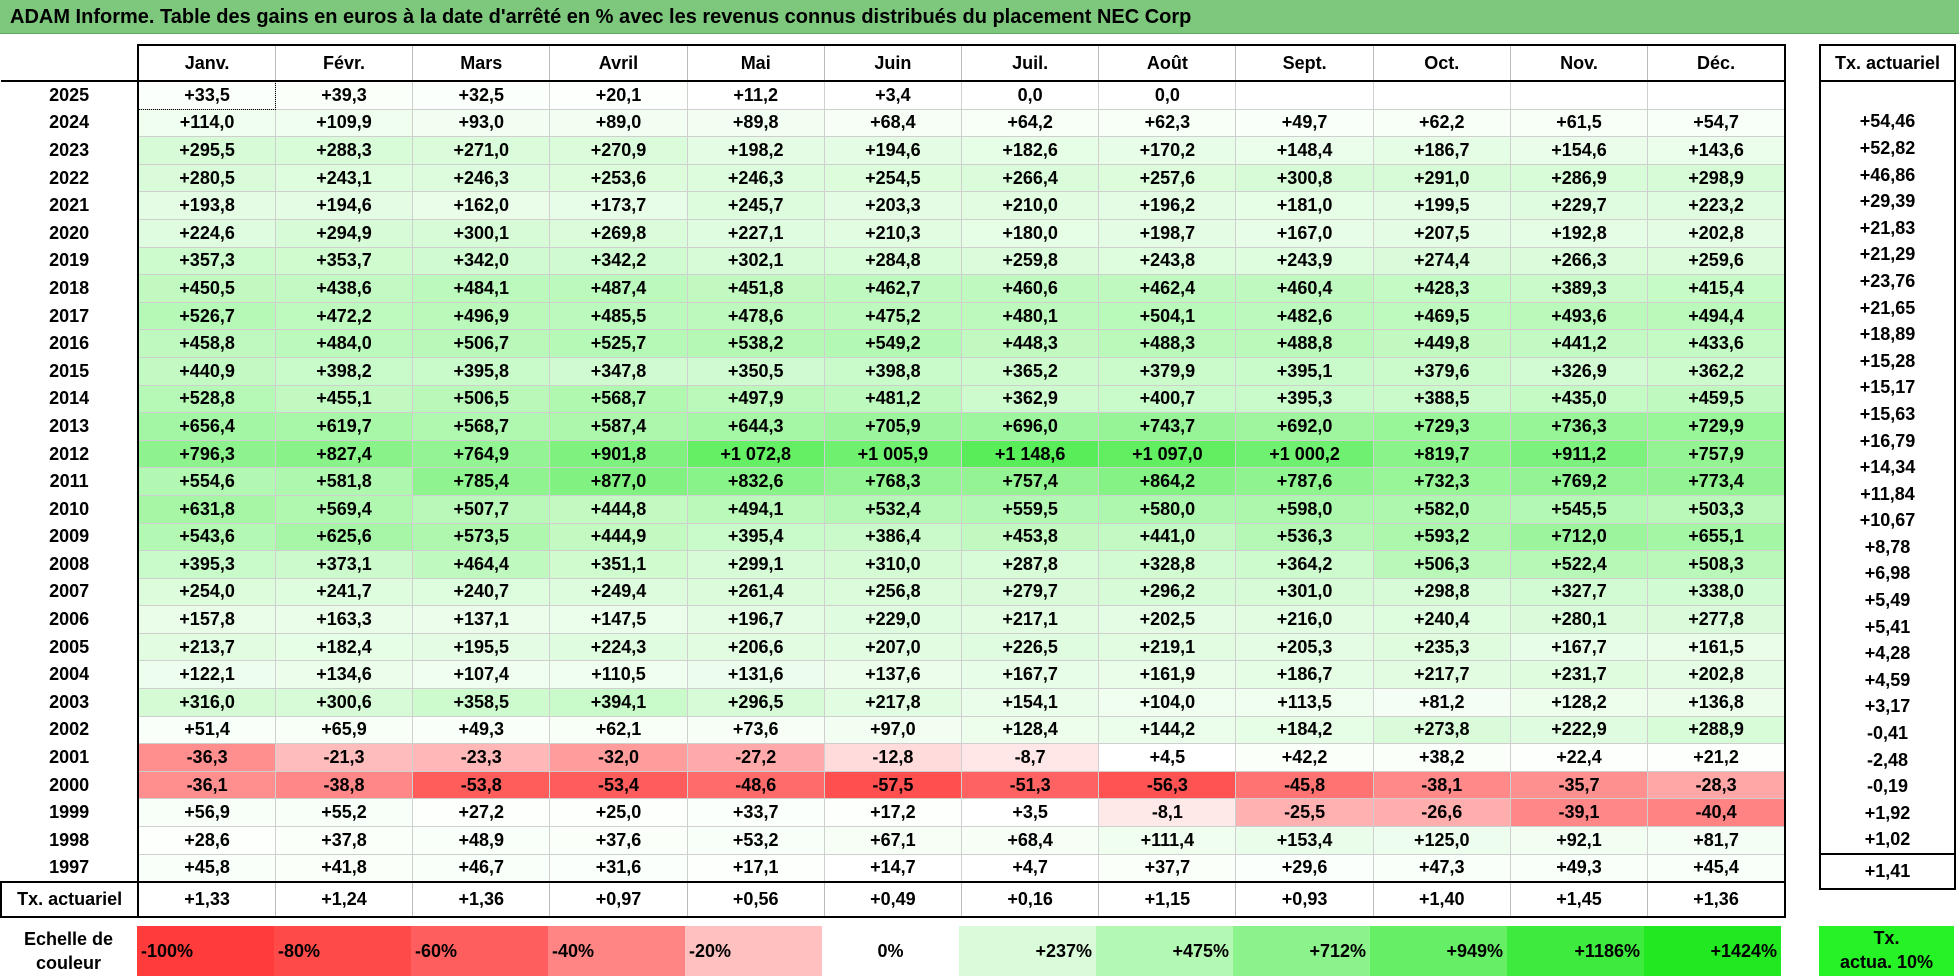 This screenshot has width=1959, height=978. What do you see at coordinates (1717, 123) in the screenshot?
I see `gain-cell: +54,7` at bounding box center [1717, 123].